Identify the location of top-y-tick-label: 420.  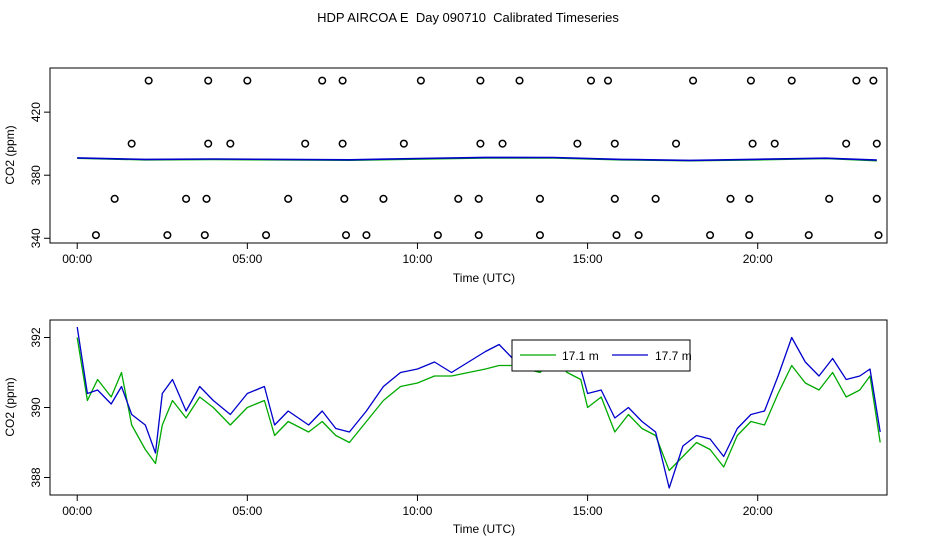
(36, 112).